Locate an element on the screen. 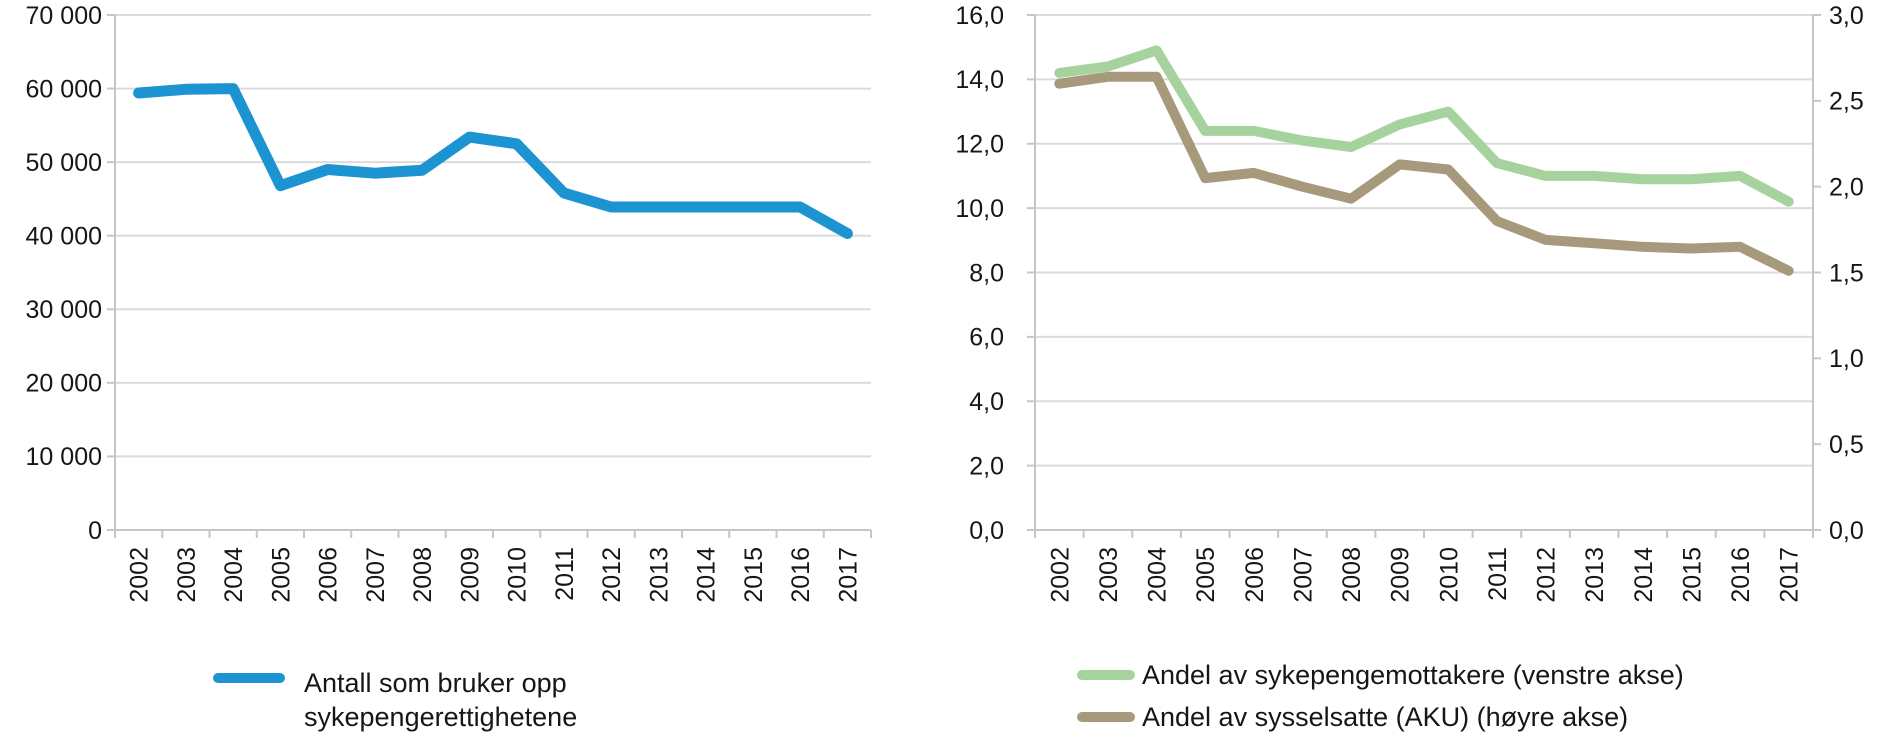  legend-line-swatch-blue is located at coordinates (249, 678).